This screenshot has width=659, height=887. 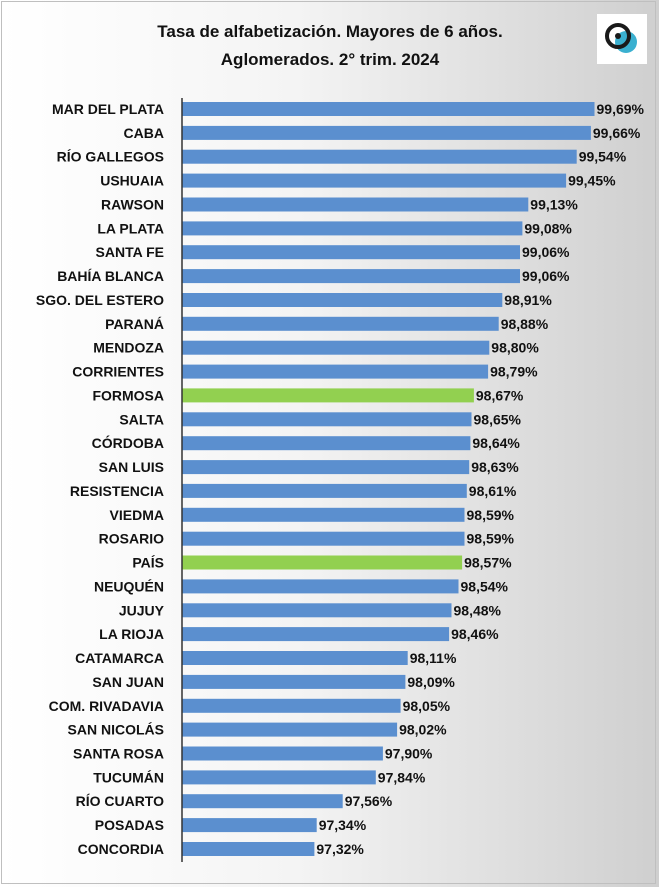 What do you see at coordinates (120, 801) in the screenshot?
I see `category-label: RÍO CUARTO` at bounding box center [120, 801].